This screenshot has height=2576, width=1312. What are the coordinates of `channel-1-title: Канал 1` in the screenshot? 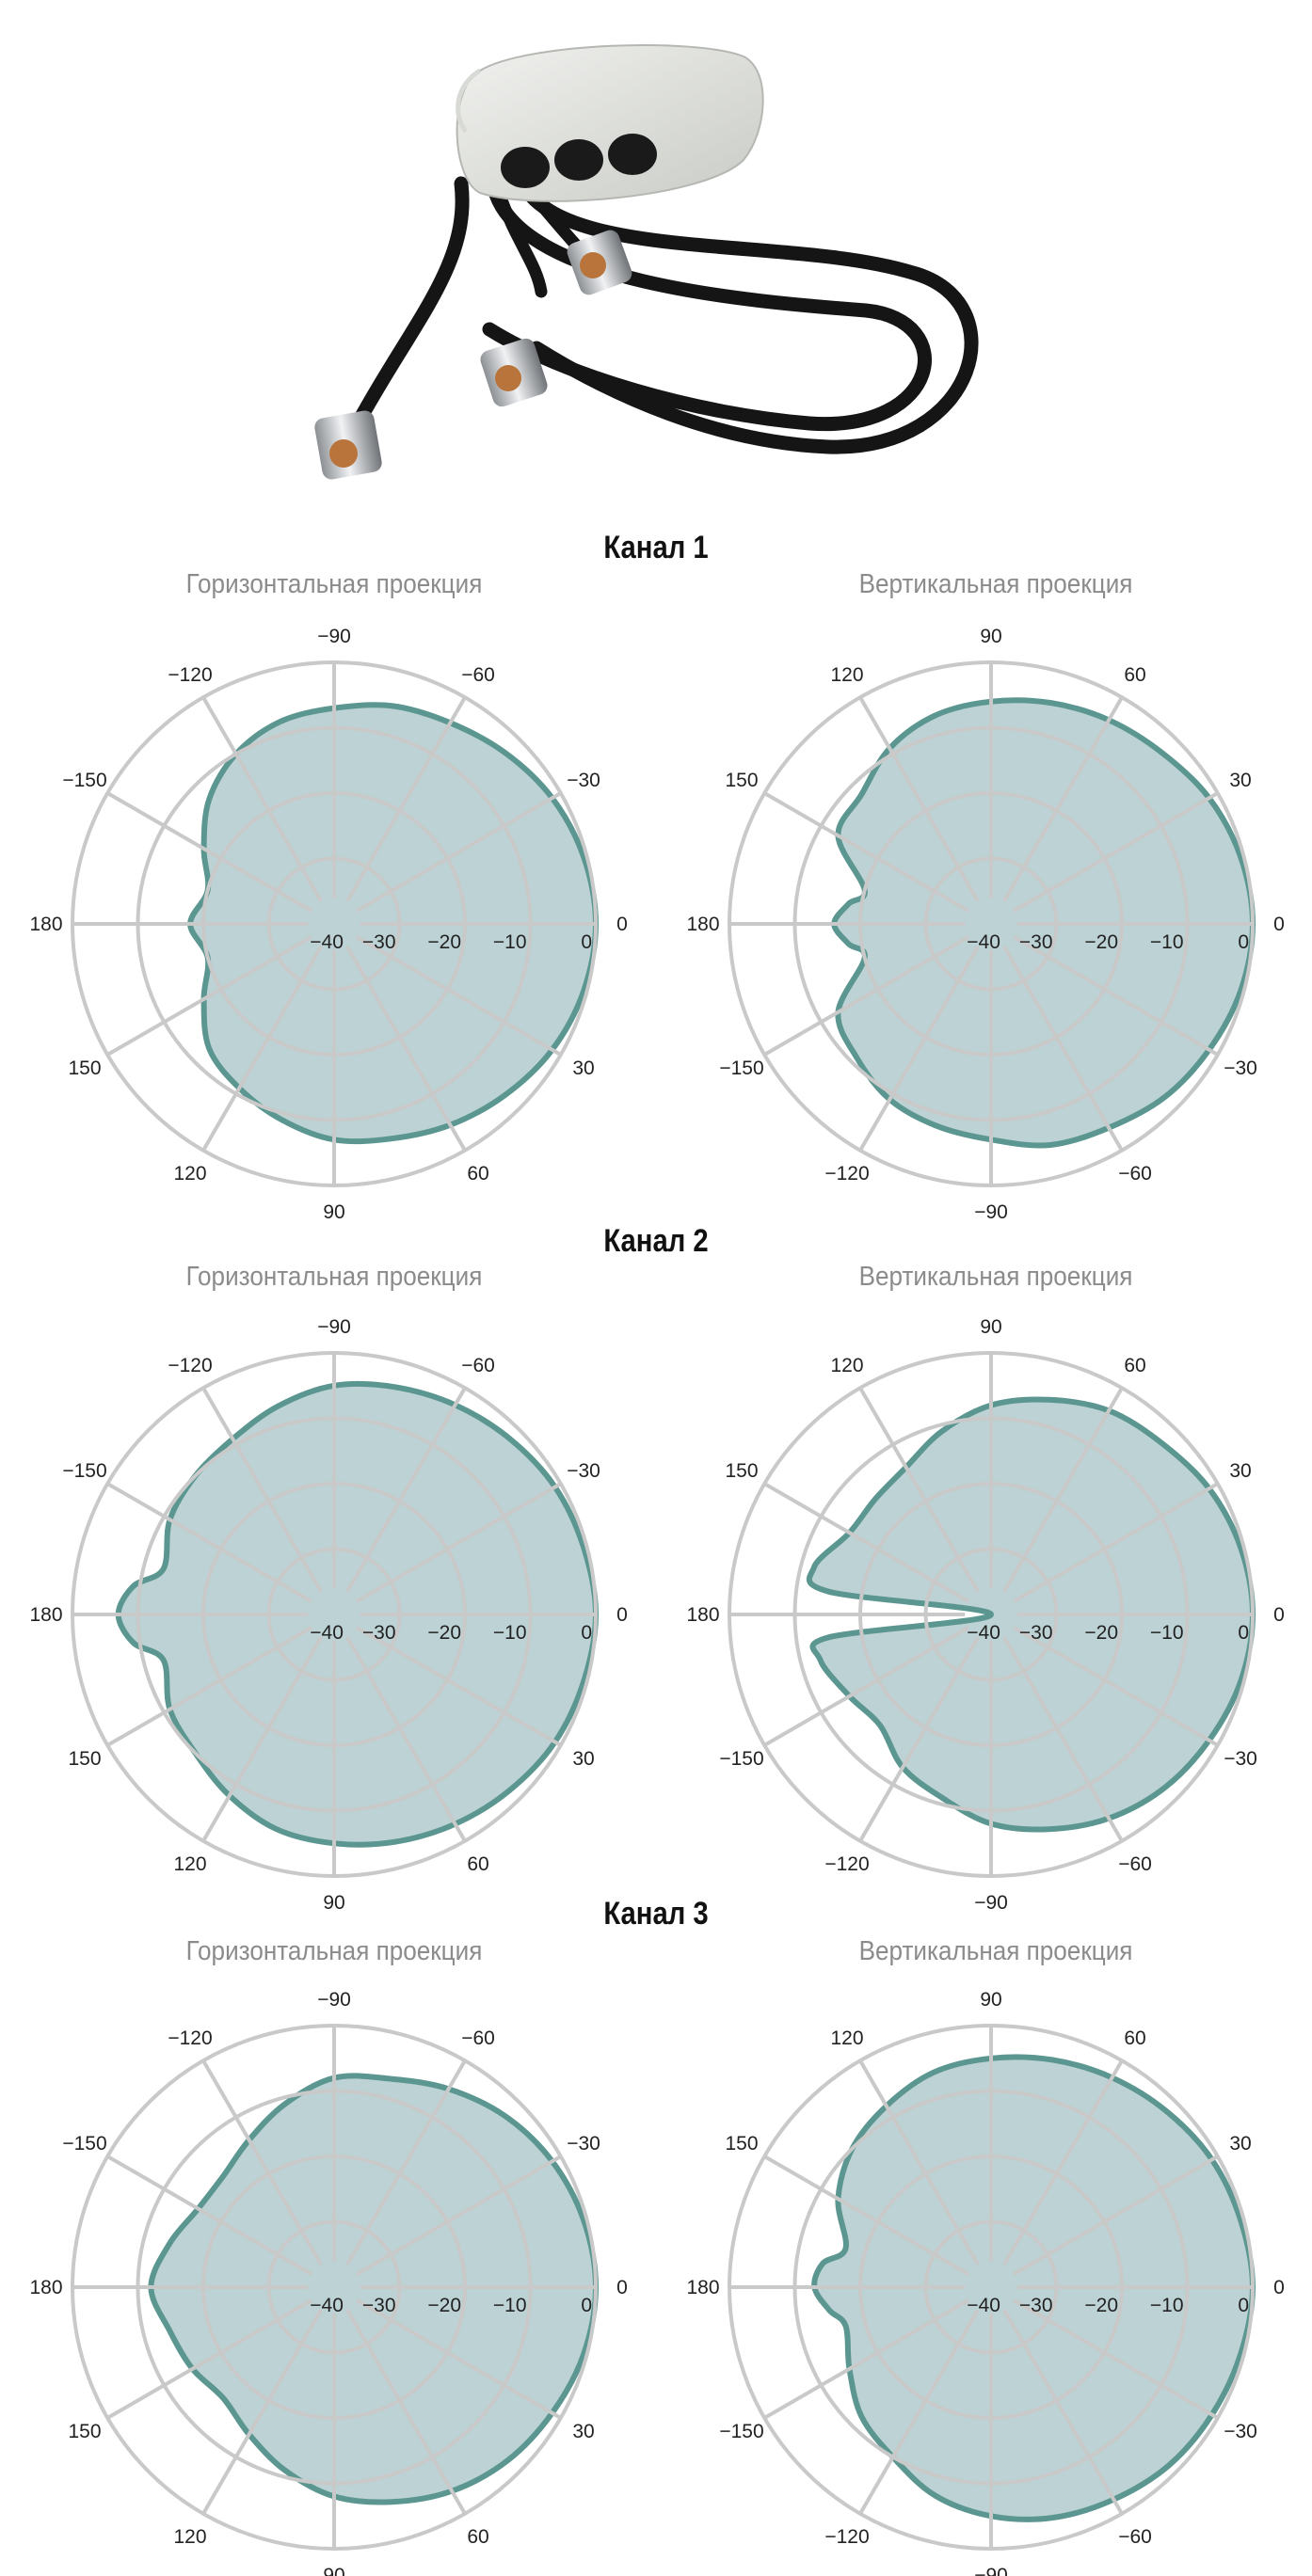 It's located at (656, 547).